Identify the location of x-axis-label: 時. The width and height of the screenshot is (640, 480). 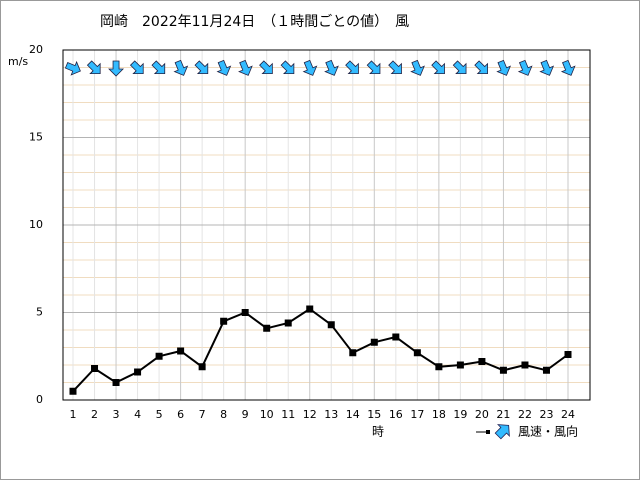
(378, 432).